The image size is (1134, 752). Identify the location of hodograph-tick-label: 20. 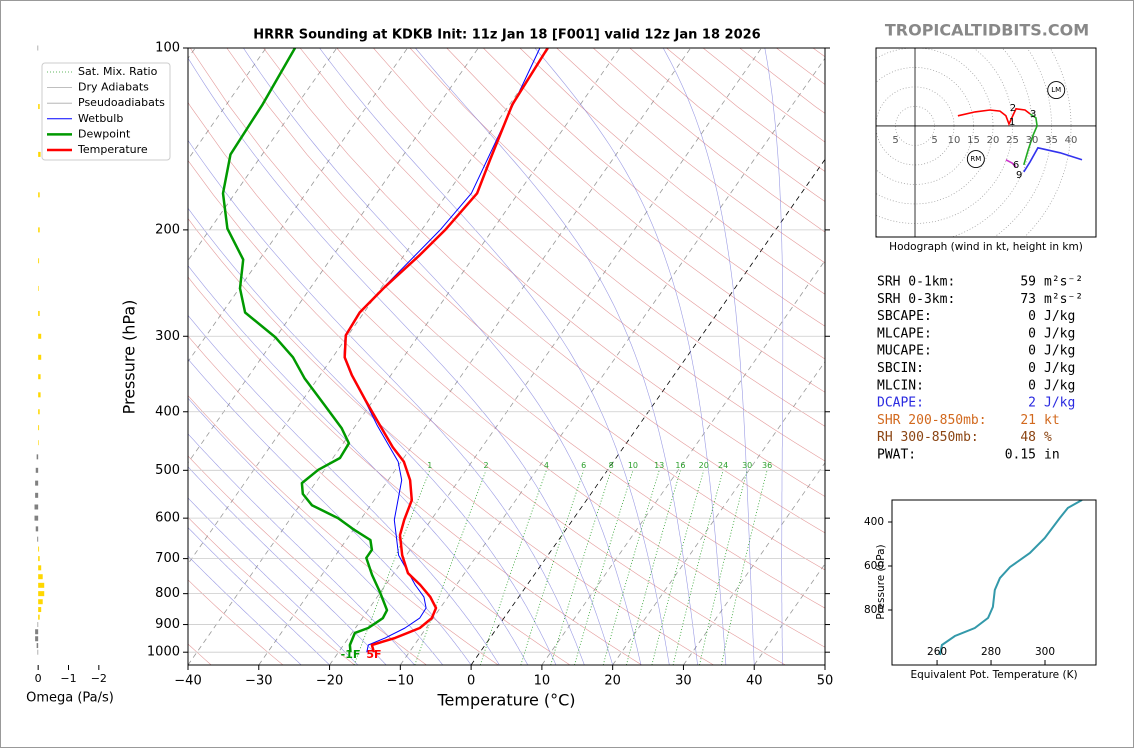
(993, 140).